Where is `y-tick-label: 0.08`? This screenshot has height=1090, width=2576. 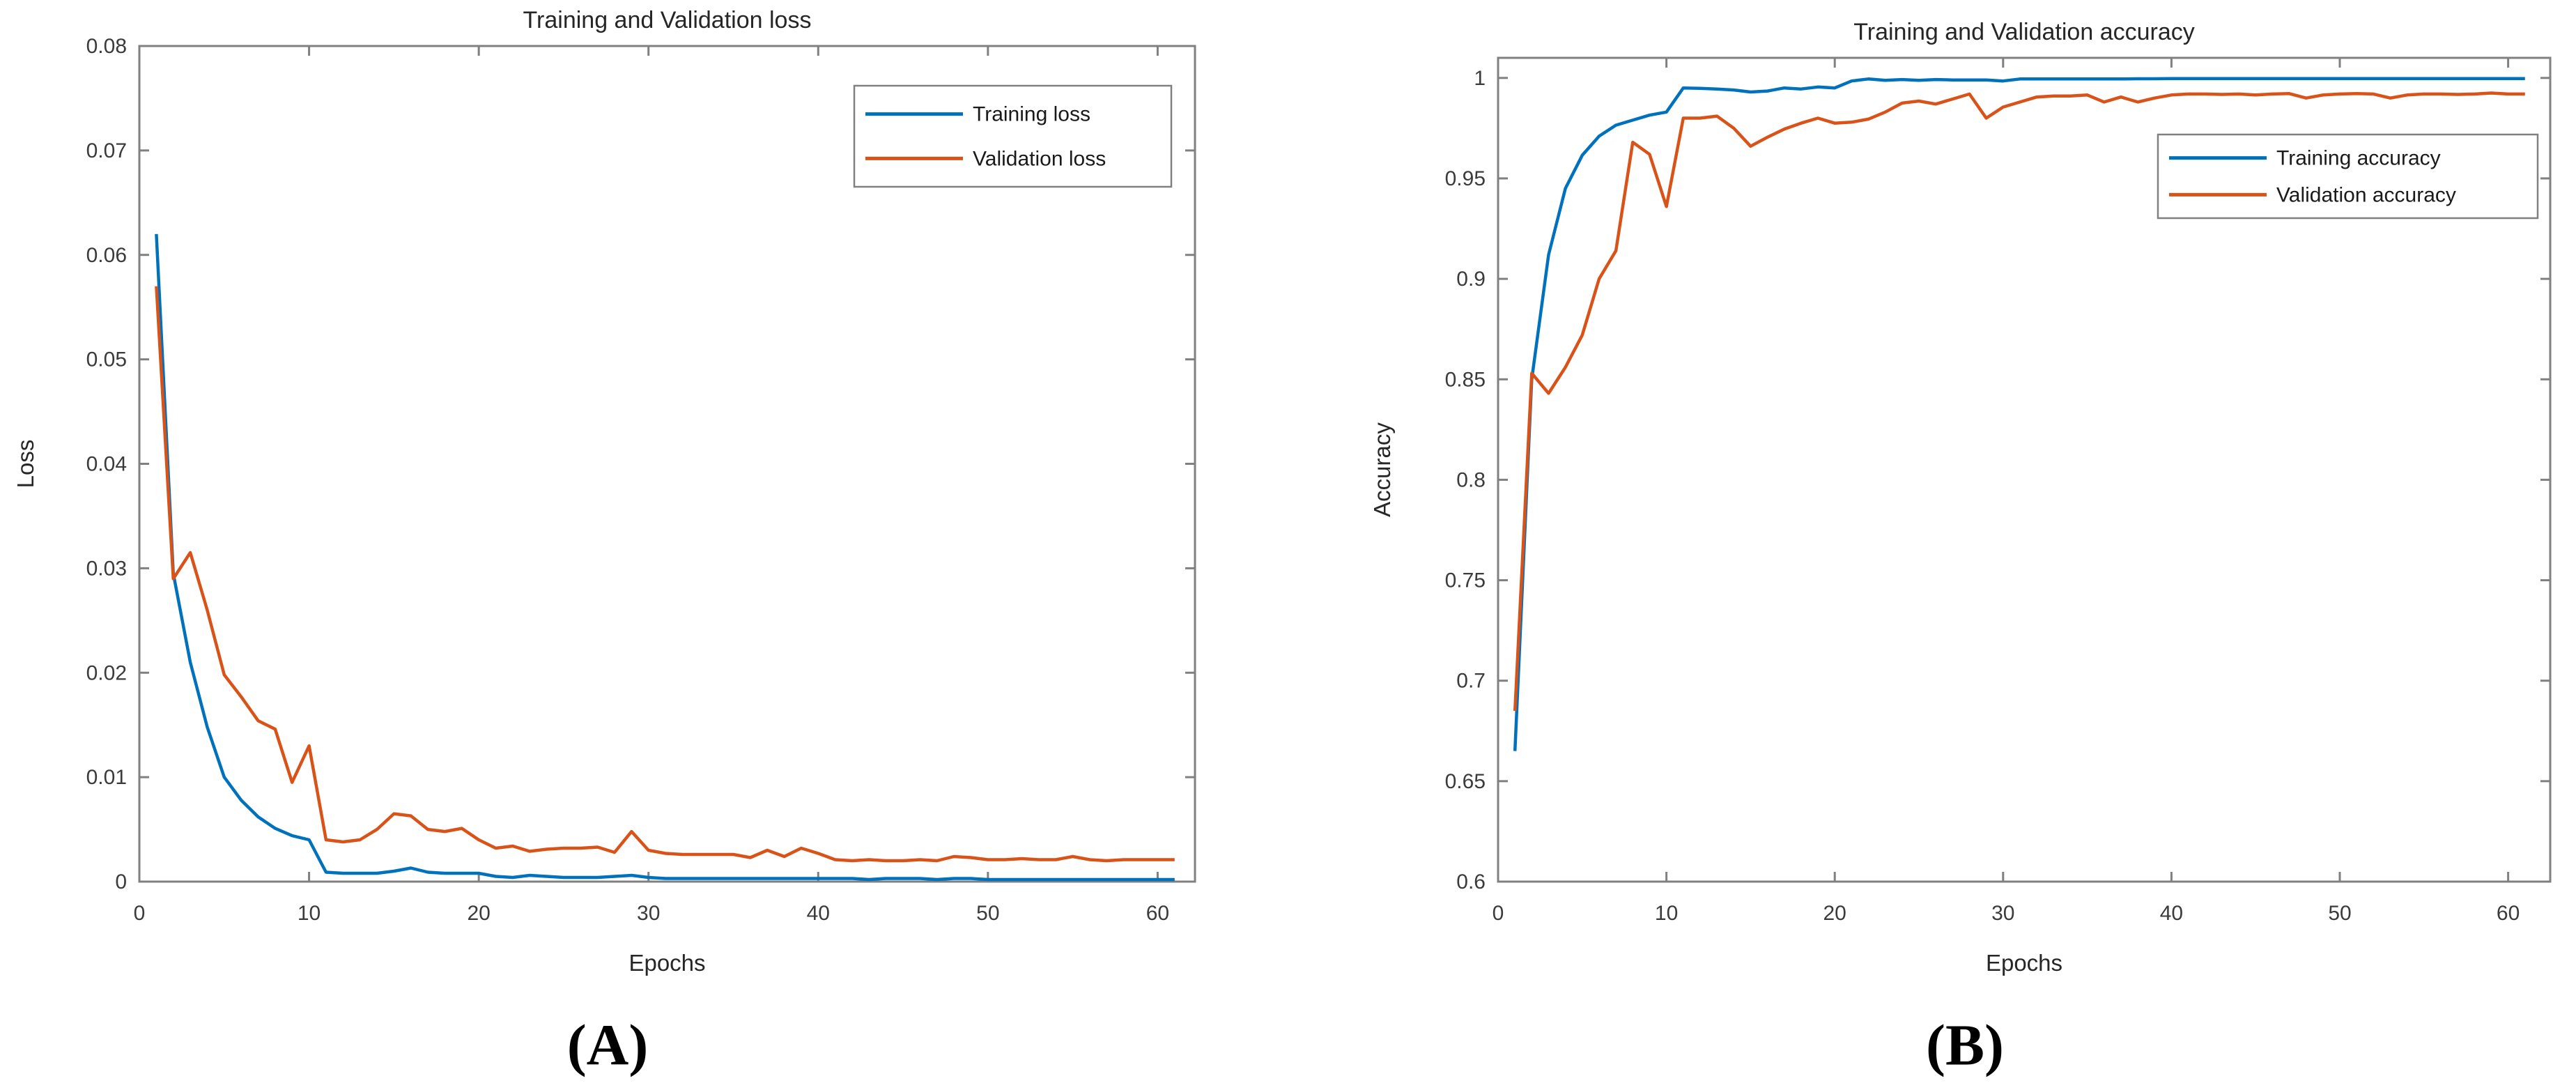 y-tick-label: 0.08 is located at coordinates (106, 46).